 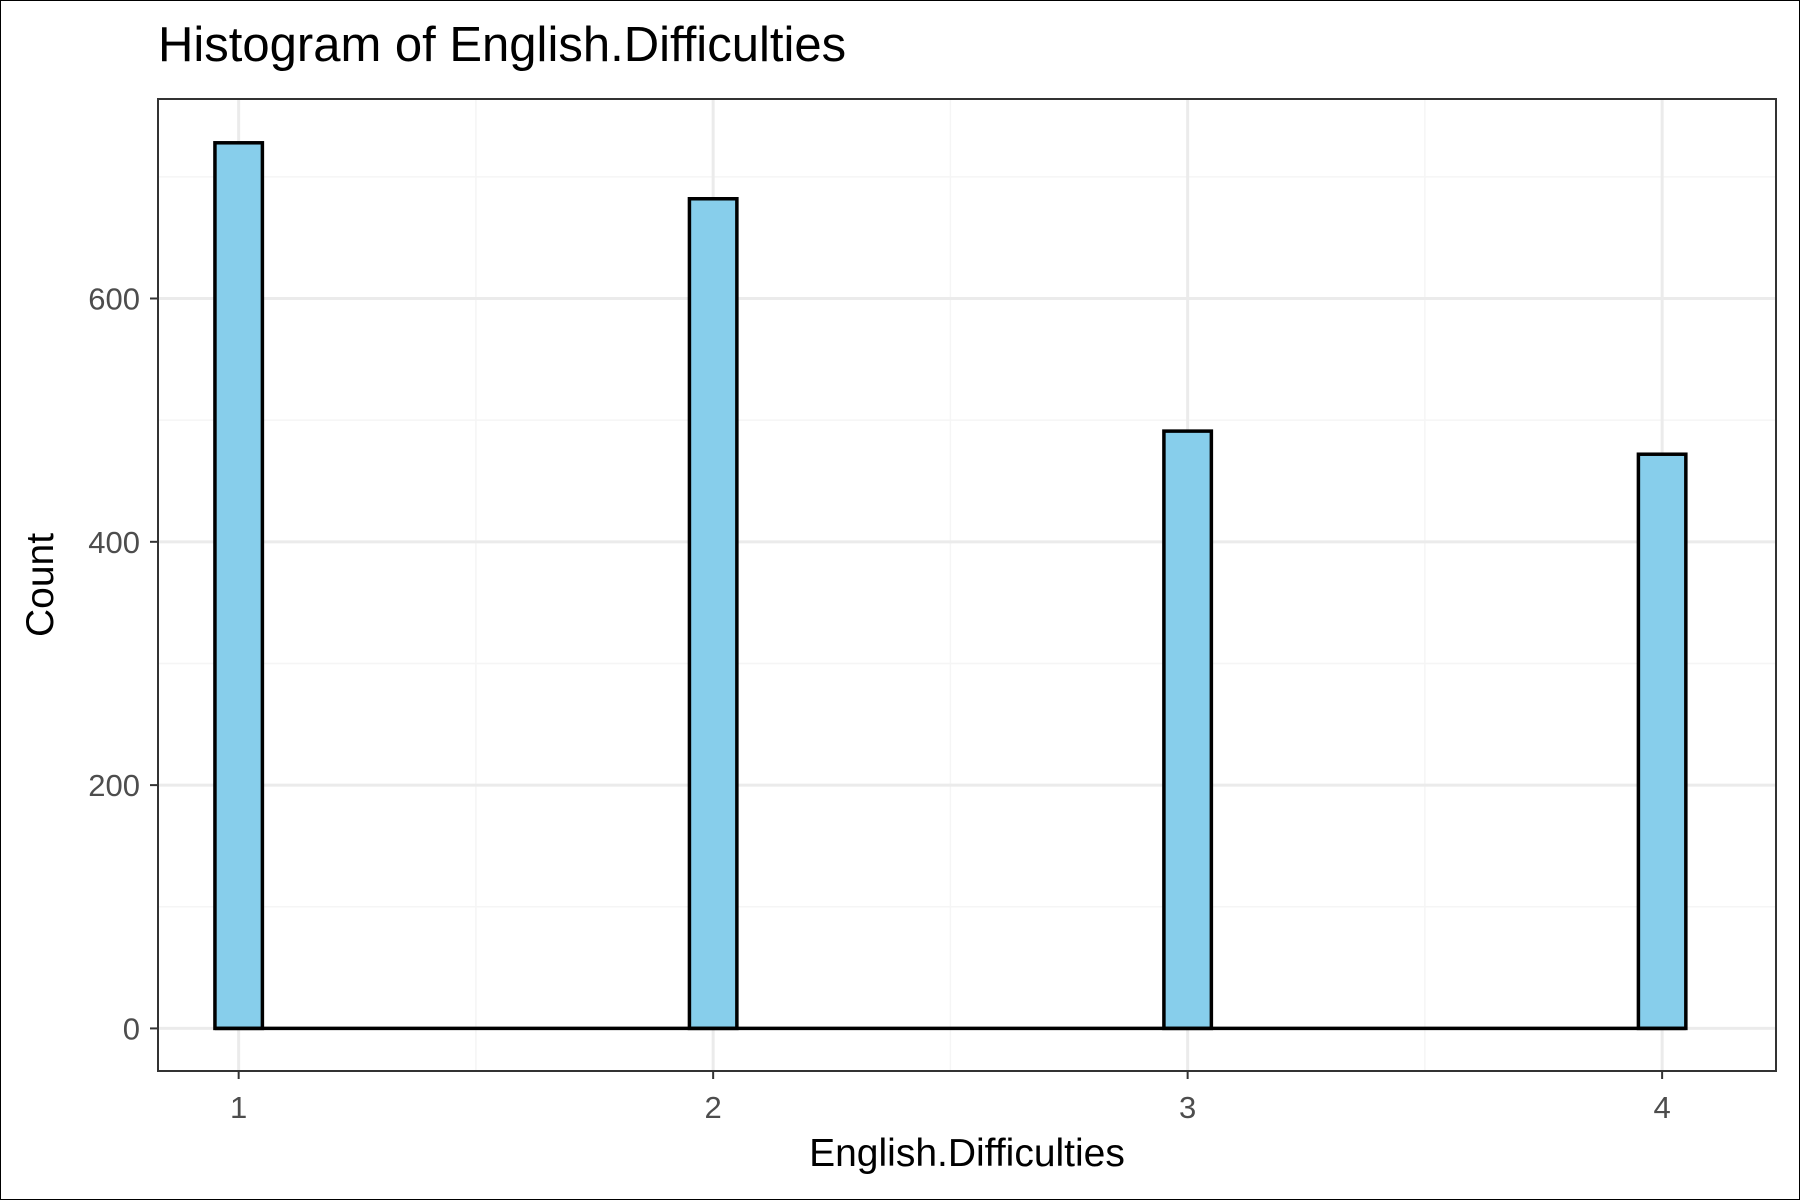 What do you see at coordinates (114, 542) in the screenshot?
I see `y-tick-label: 400` at bounding box center [114, 542].